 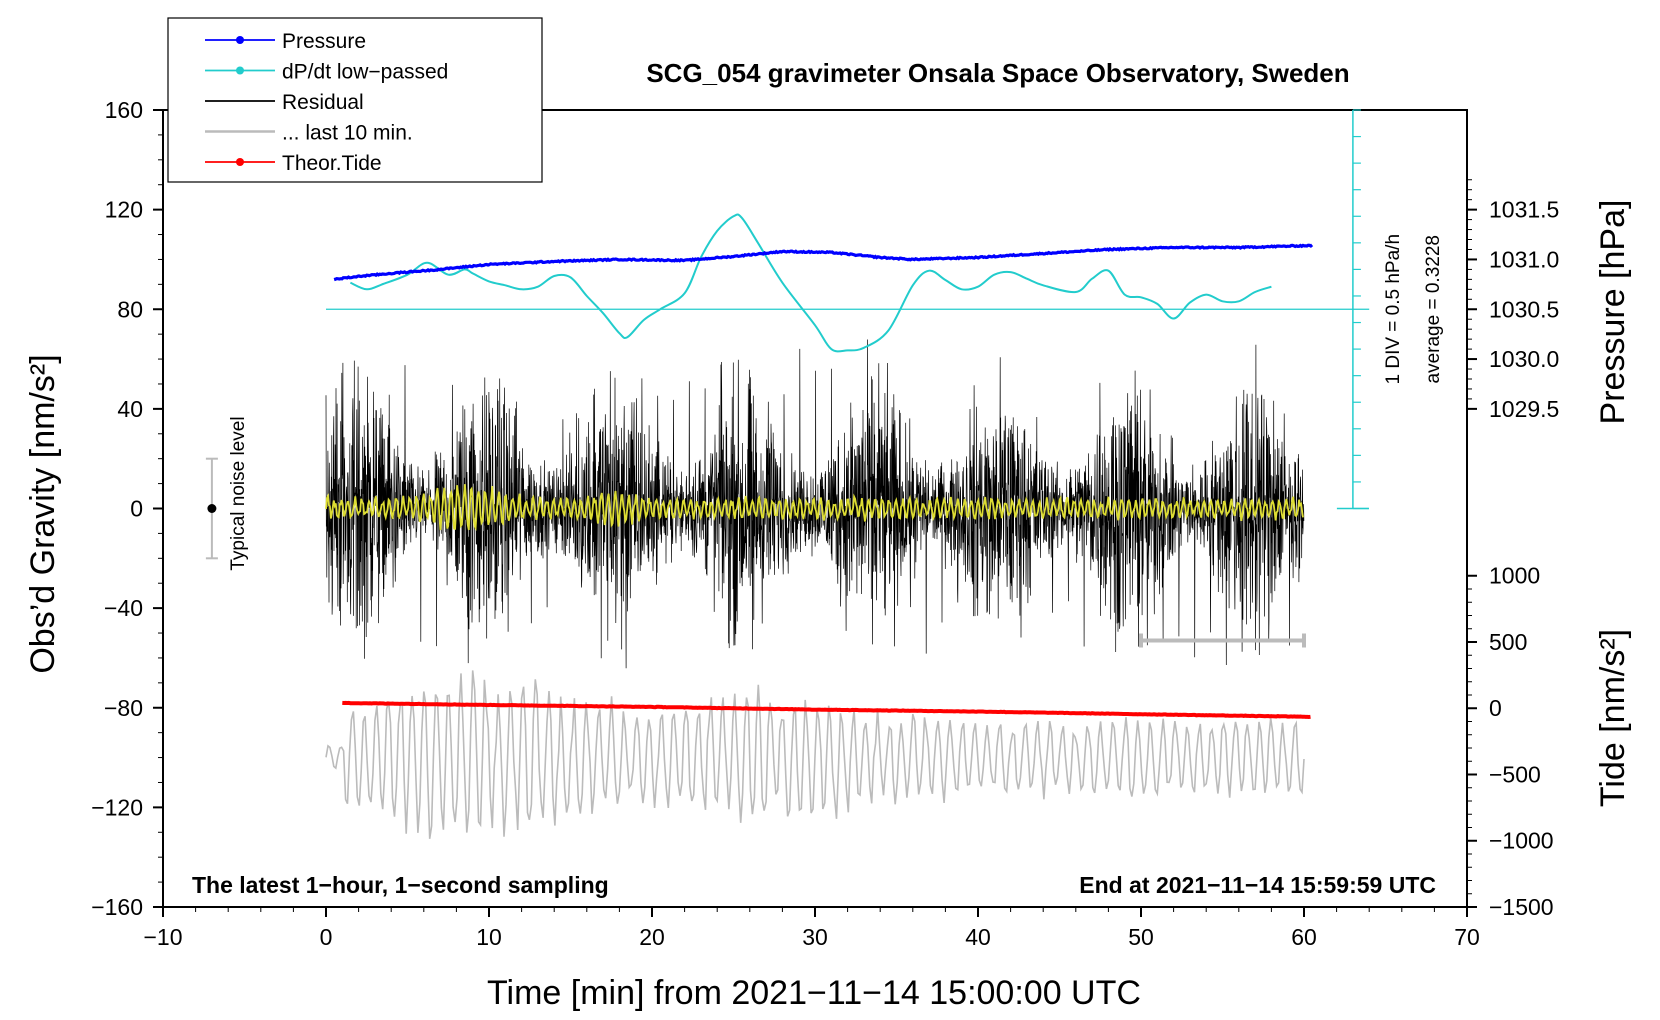 What do you see at coordinates (1433, 309) in the screenshot?
I see `dpdt-average-label: average = 0.3228` at bounding box center [1433, 309].